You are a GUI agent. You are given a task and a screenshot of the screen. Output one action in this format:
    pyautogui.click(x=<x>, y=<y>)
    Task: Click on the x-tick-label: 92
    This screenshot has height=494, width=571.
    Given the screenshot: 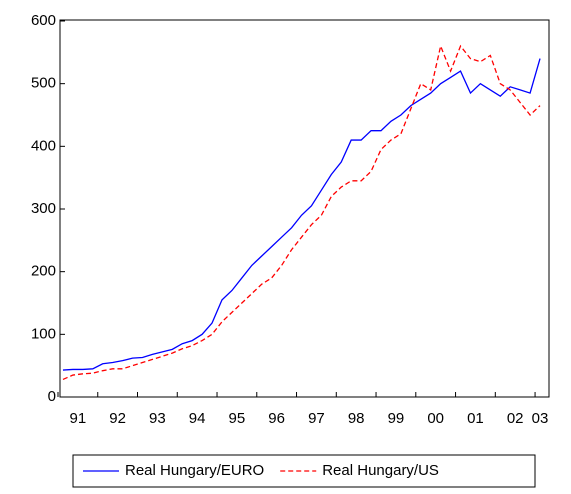 What is the action you would take?
    pyautogui.click(x=117, y=418)
    